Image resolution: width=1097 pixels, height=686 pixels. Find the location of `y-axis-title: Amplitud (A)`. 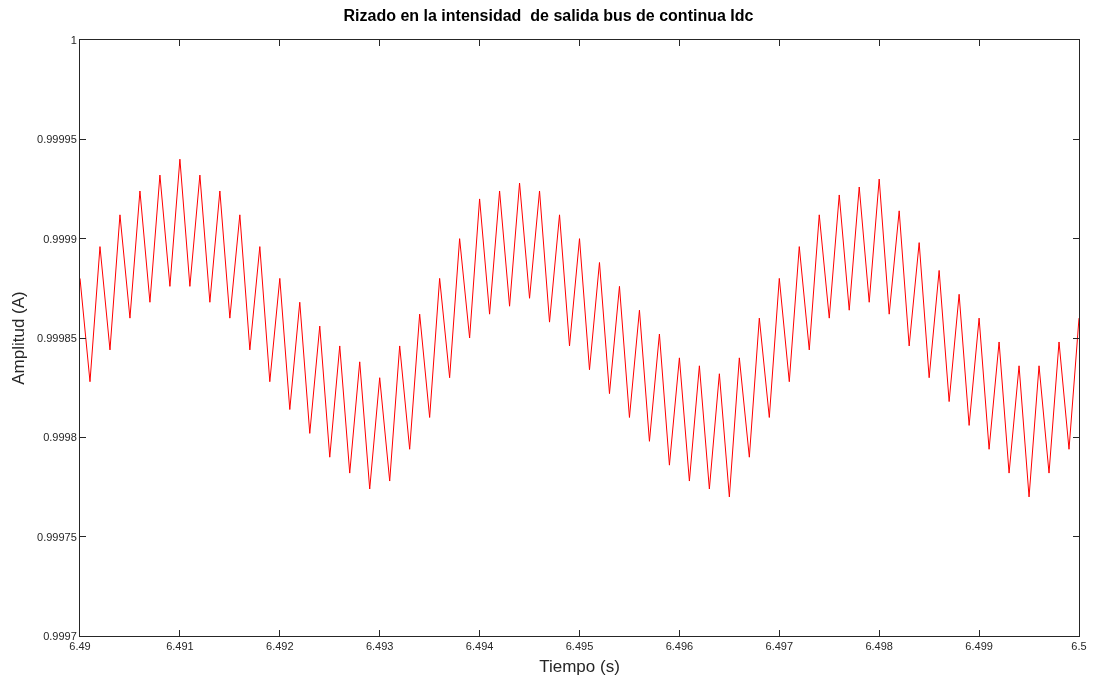

y-axis-title: Amplitud (A) is located at coordinates (18, 338).